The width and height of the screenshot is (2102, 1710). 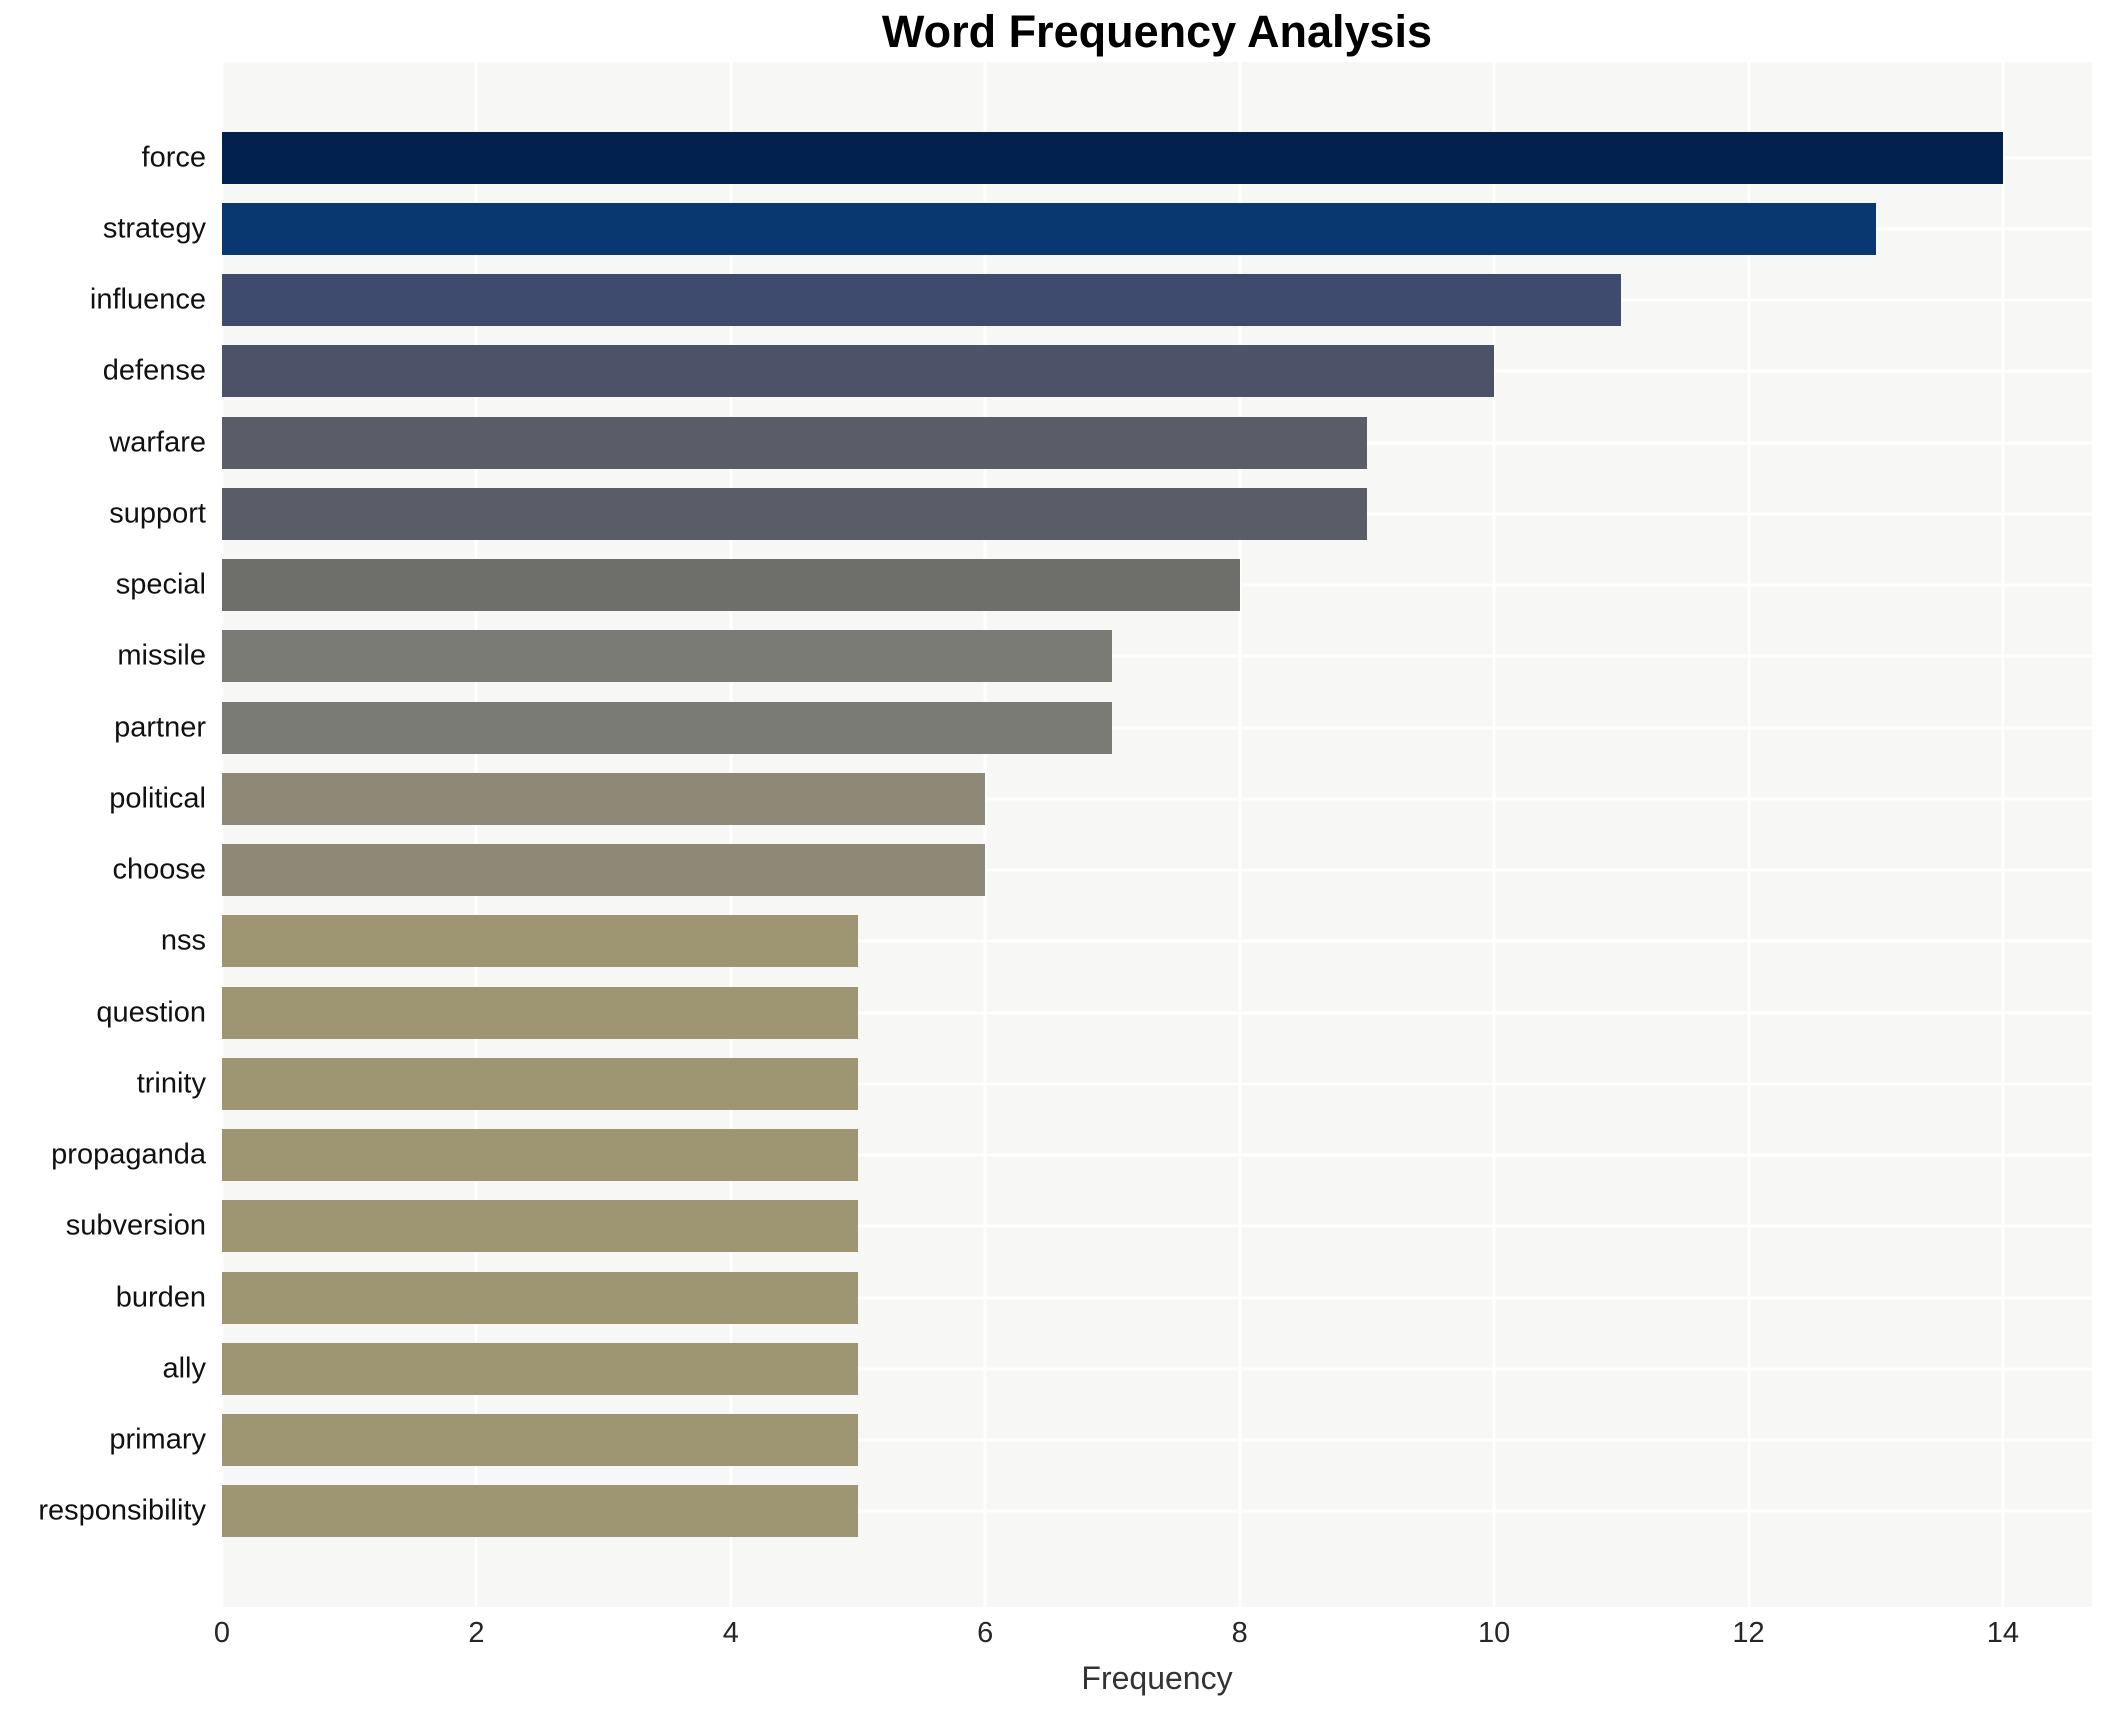 I want to click on x-axis-ticks: 0 2 4 6 8 10 12 14, so click(x=1153, y=1637).